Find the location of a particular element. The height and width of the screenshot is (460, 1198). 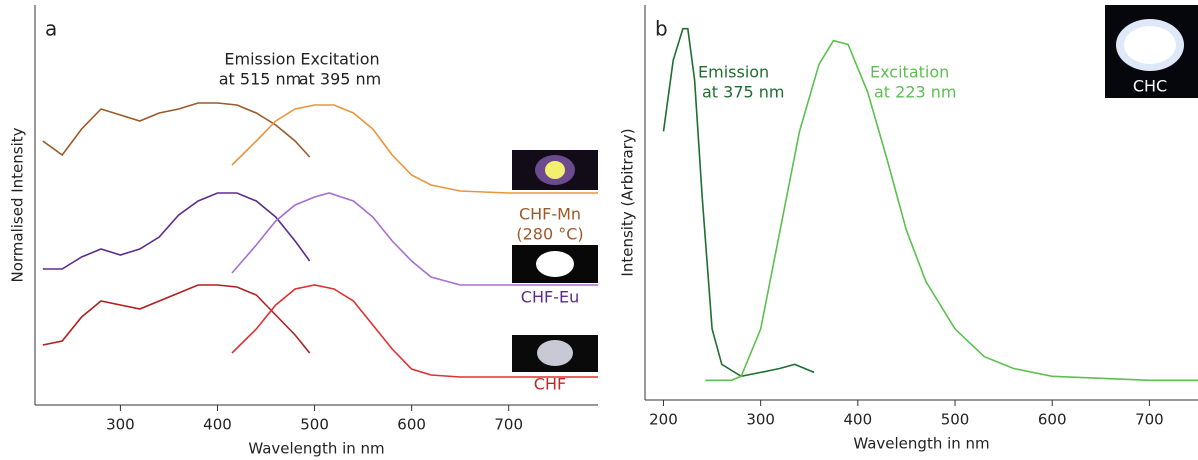

panel-letter: a is located at coordinates (51, 29).